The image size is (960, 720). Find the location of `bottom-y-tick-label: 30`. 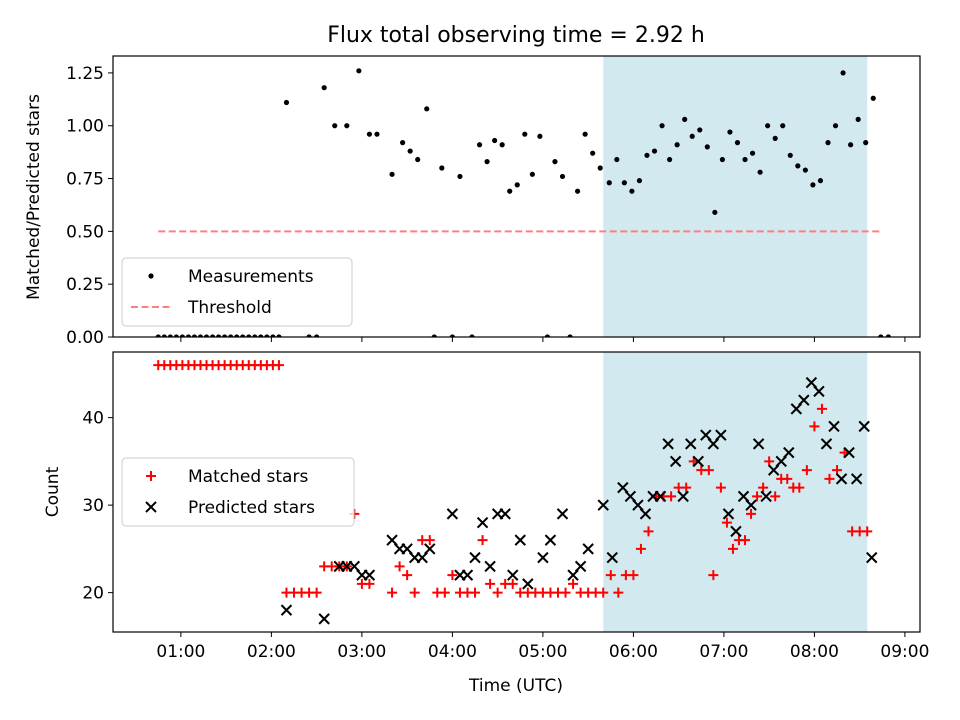

bottom-y-tick-label: 30 is located at coordinates (93, 506).